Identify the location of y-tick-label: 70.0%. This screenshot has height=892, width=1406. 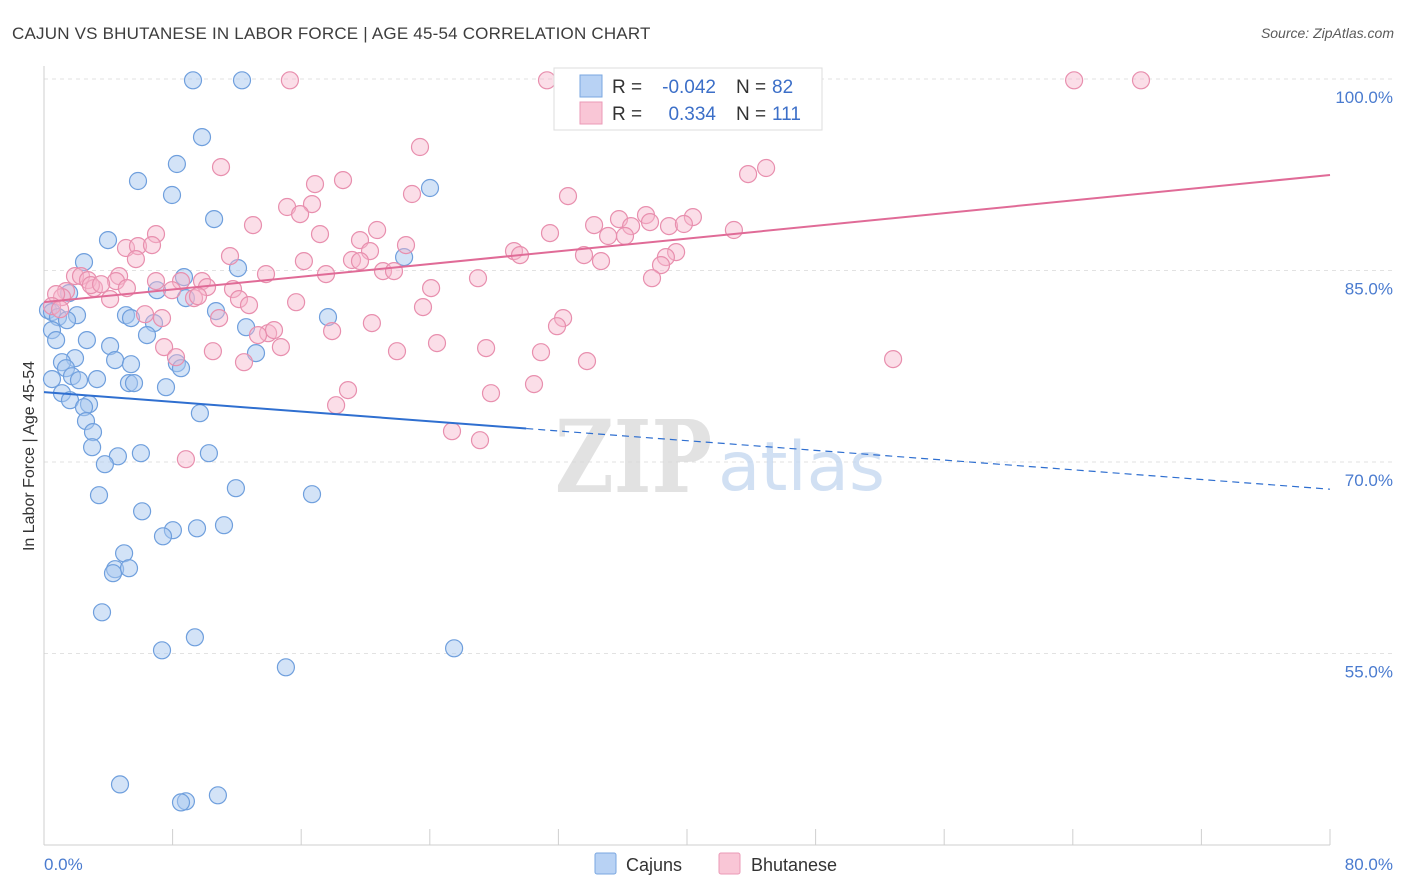
(1369, 480).